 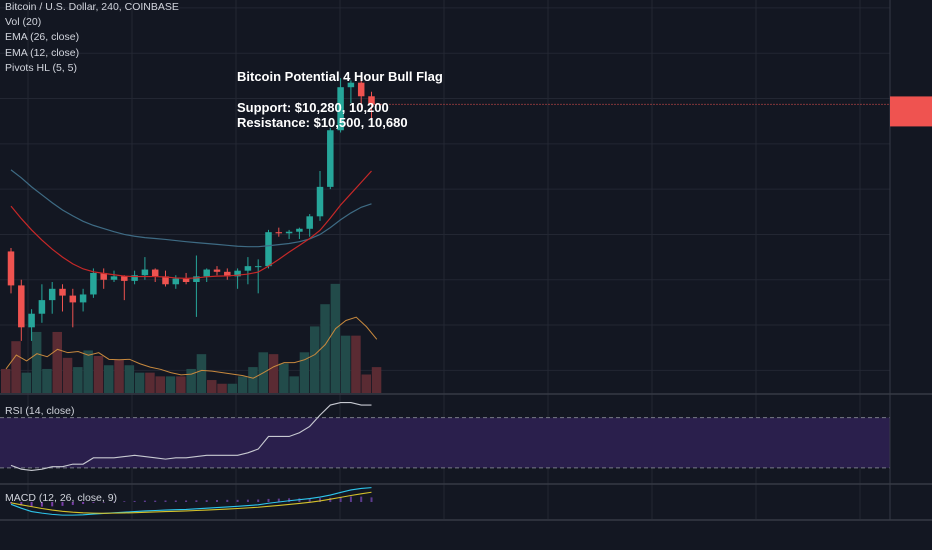 I want to click on symbol-title: Bitcoin / U.S. Dollar, 240, COINBASE, so click(x=92, y=7).